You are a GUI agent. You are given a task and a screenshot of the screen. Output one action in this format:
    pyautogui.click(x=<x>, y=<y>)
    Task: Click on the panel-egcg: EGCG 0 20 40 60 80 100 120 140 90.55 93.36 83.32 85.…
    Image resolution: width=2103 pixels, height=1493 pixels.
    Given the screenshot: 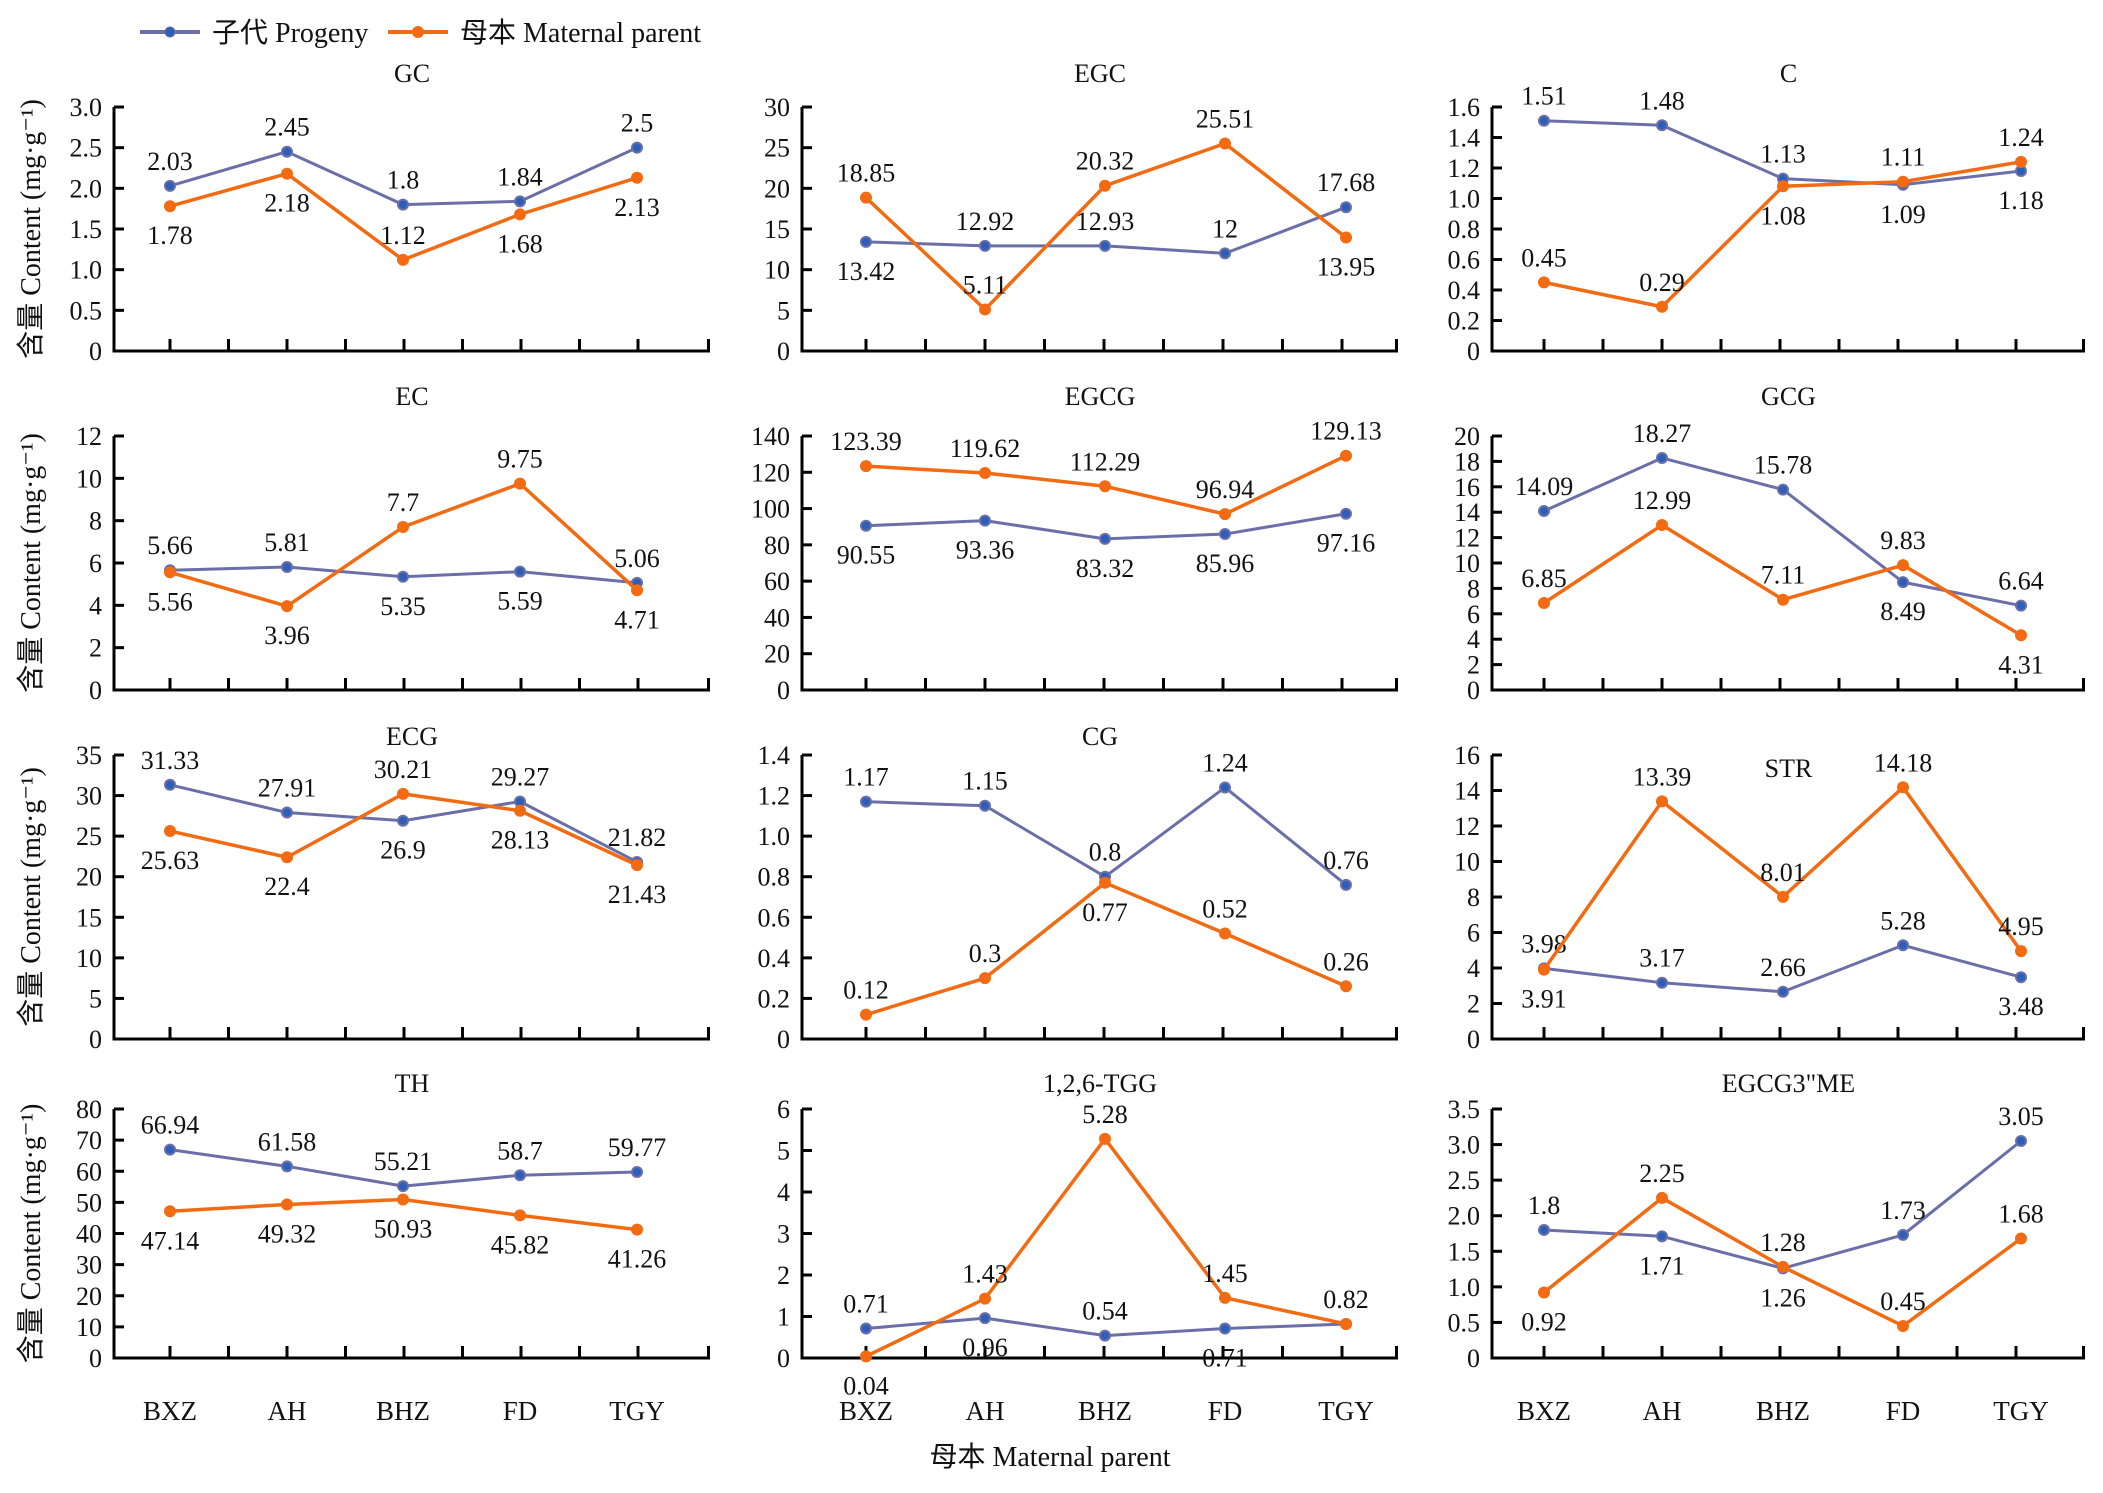 What is the action you would take?
    pyautogui.click(x=1074, y=543)
    